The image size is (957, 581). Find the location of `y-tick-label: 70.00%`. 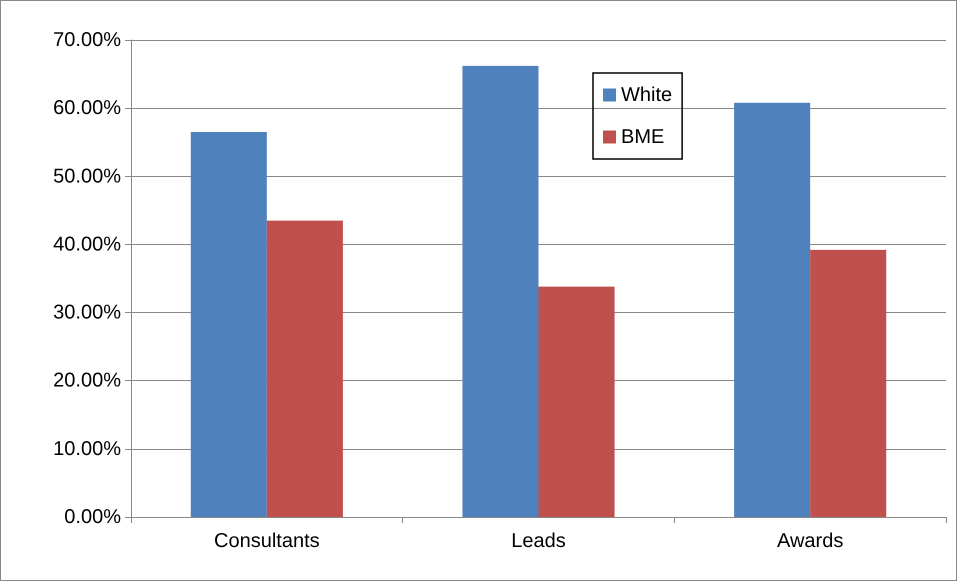

y-tick-label: 70.00% is located at coordinates (87, 40).